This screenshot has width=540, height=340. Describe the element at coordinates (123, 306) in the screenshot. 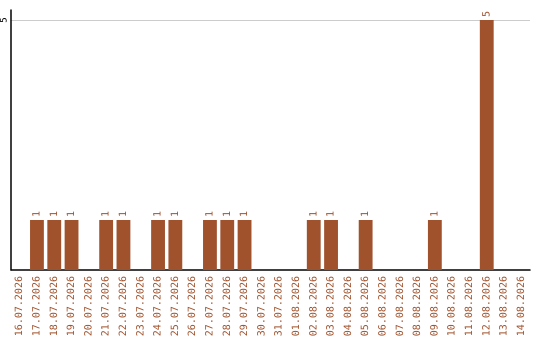

I see `x-tick-label: 22.07.2026` at that location.